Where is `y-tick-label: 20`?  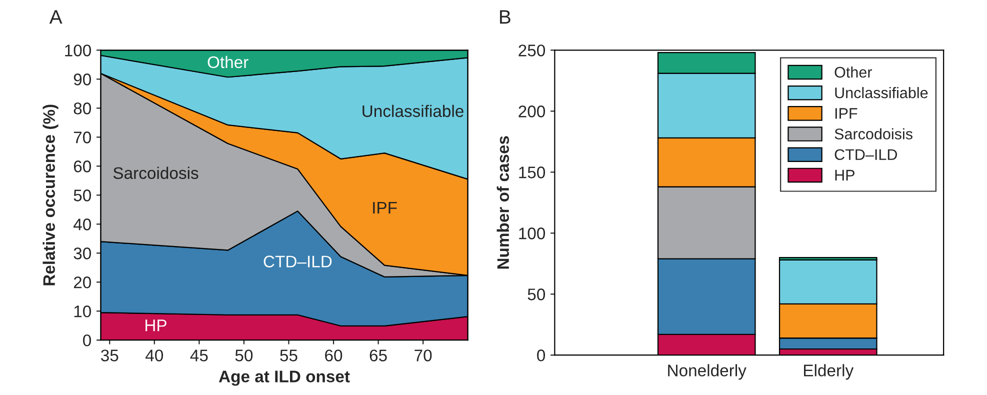
y-tick-label: 20 is located at coordinates (82, 282).